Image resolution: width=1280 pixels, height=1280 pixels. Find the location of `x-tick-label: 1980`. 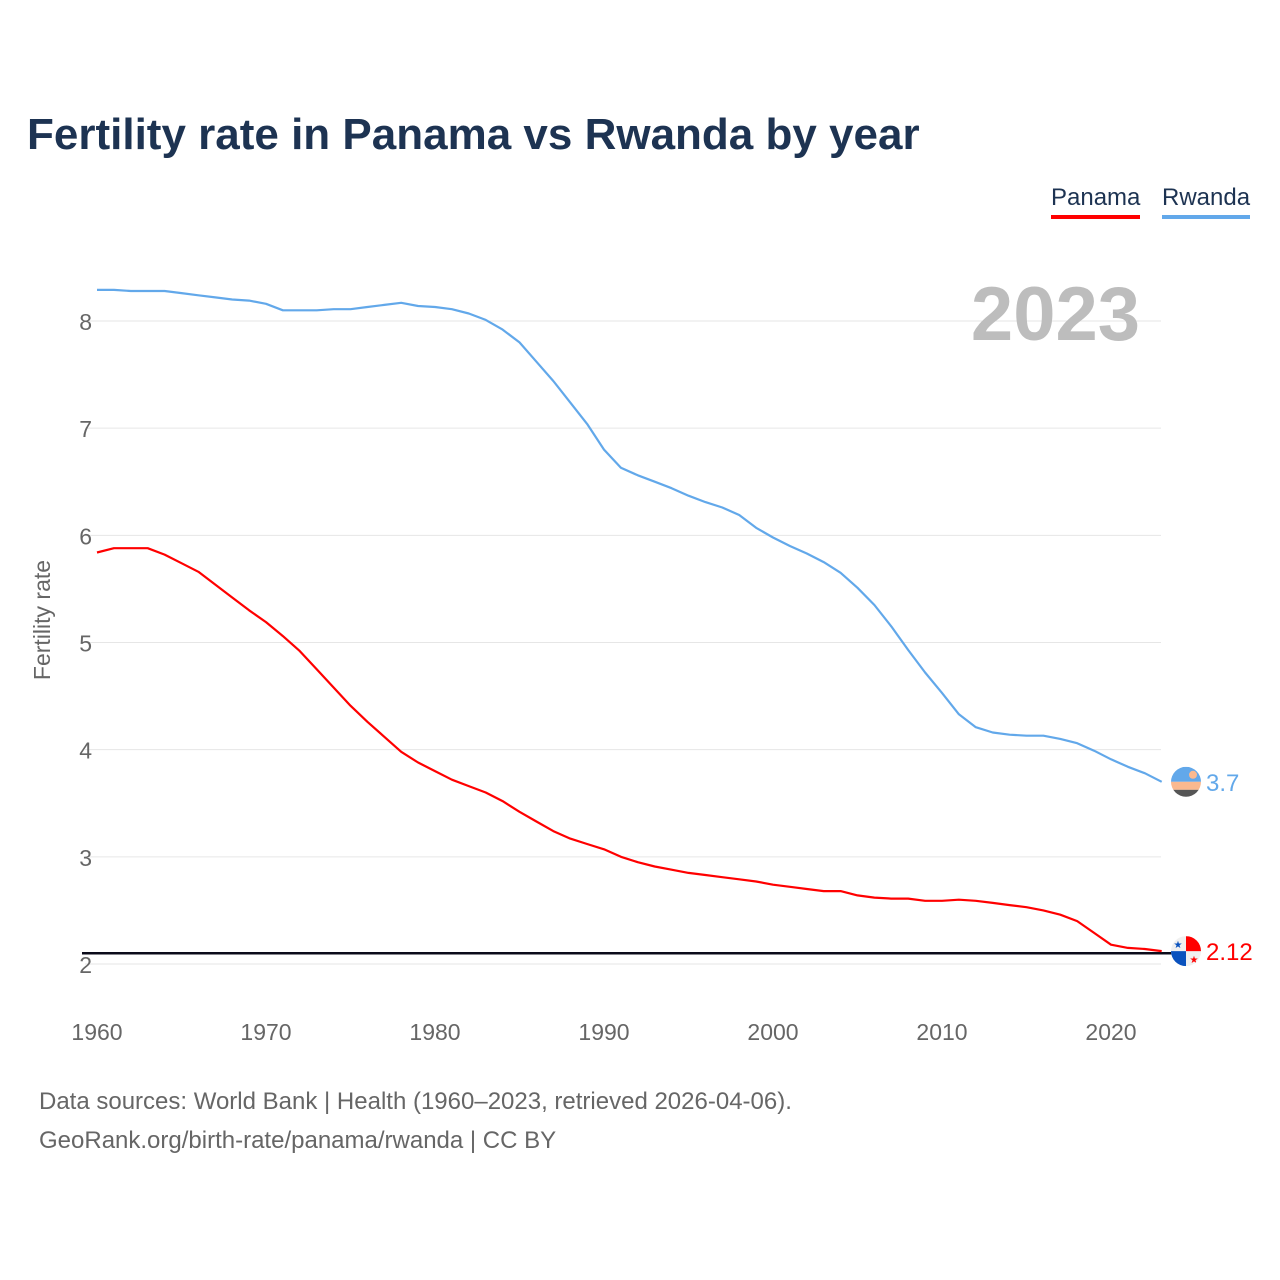

x-tick-label: 1980 is located at coordinates (434, 1032).